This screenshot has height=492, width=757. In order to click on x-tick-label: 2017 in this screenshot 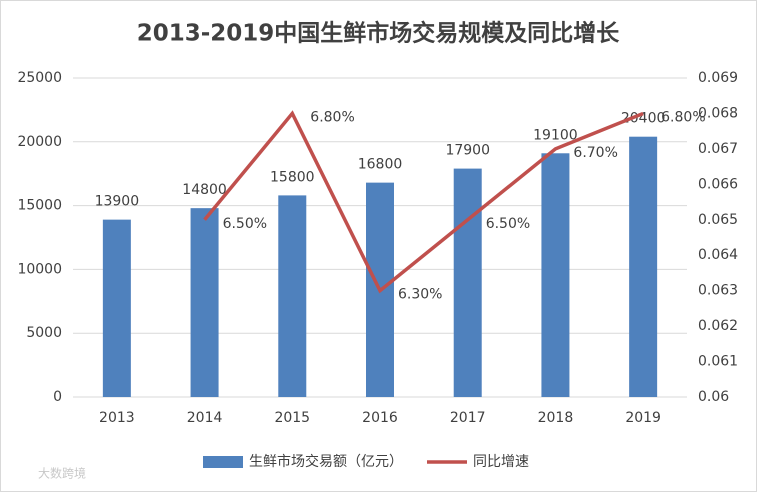, I will do `click(468, 418)`.